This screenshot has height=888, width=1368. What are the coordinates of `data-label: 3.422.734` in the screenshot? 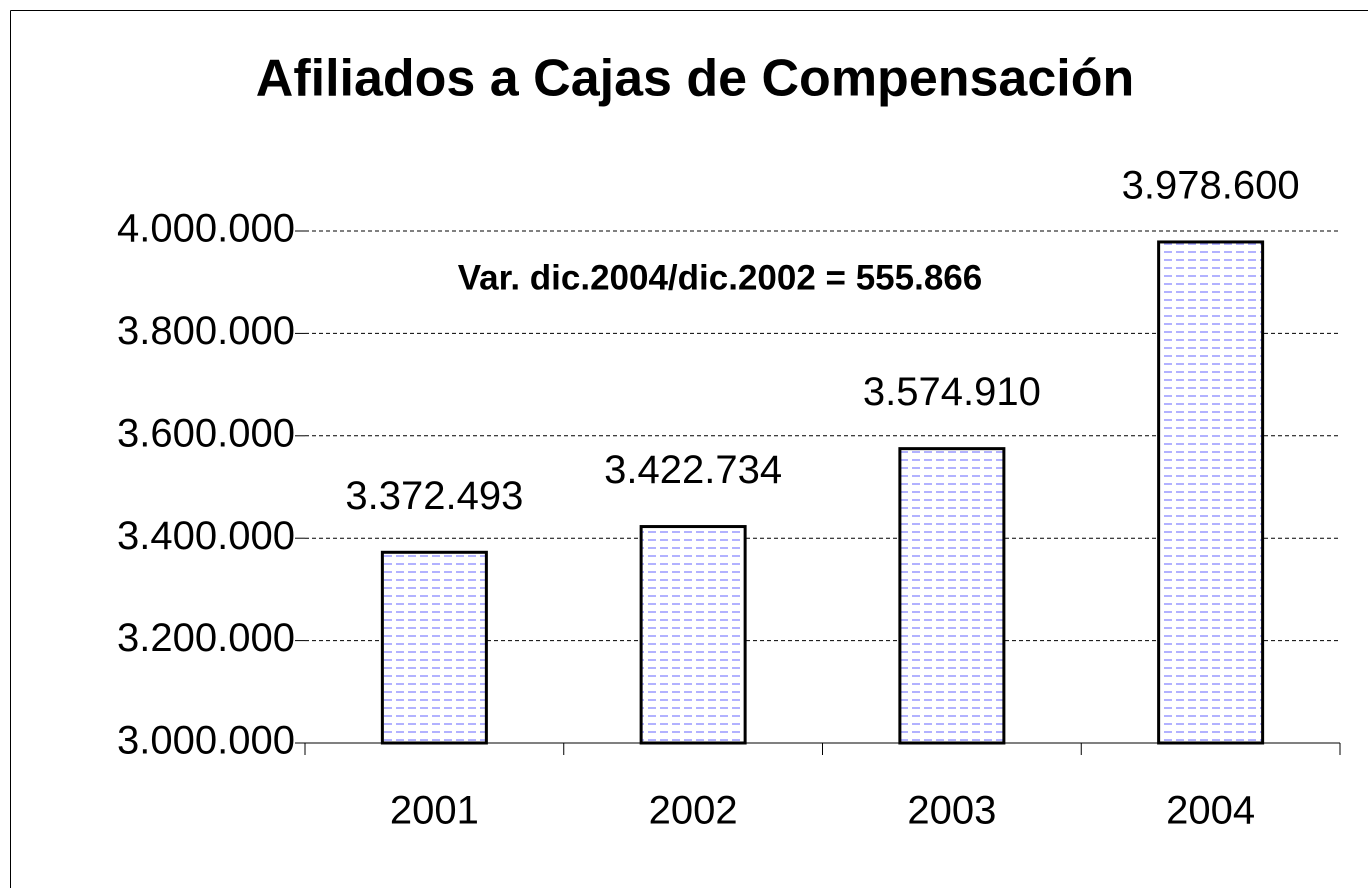 It's located at (693, 470).